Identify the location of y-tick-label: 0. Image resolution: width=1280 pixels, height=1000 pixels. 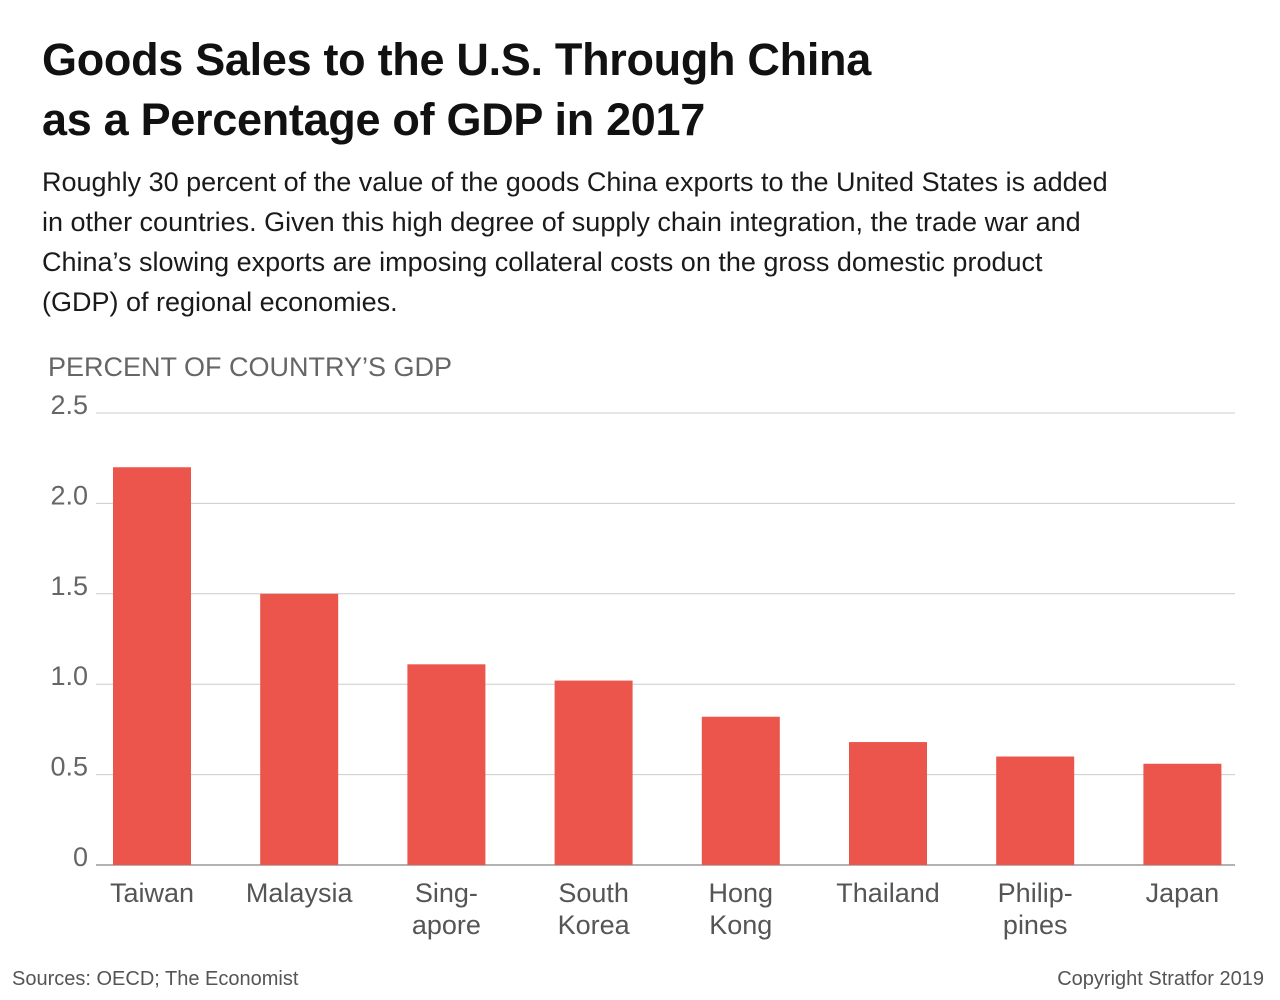
(80, 857).